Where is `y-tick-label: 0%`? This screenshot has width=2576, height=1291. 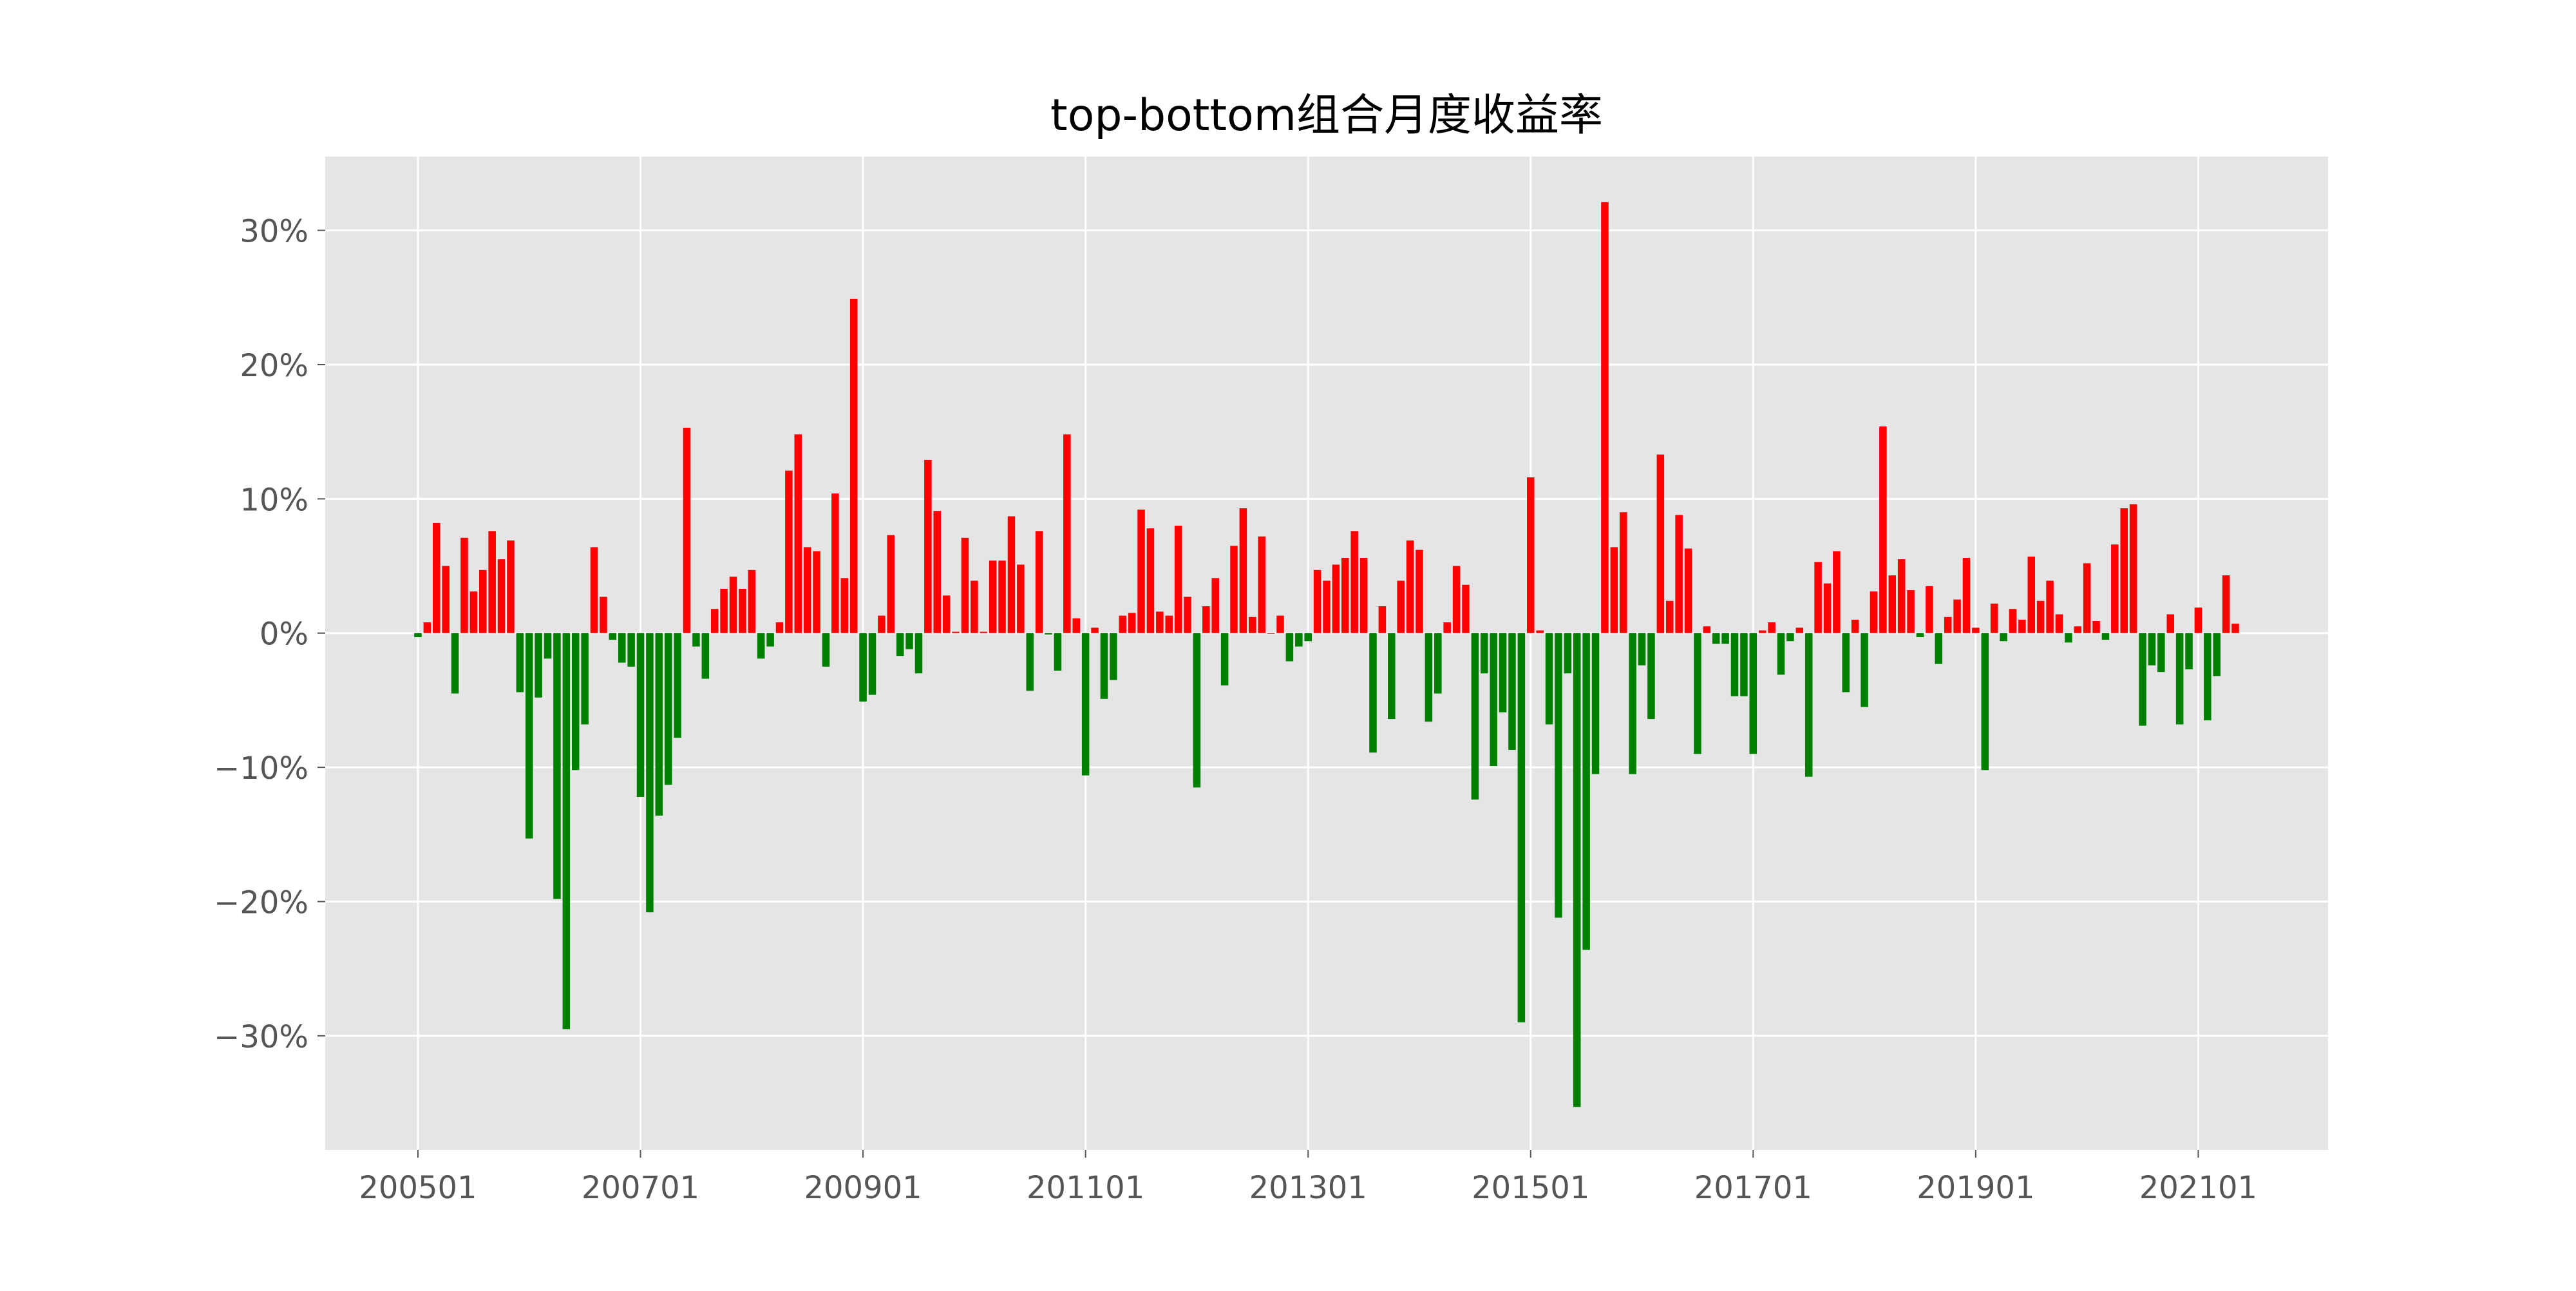 y-tick-label: 0% is located at coordinates (284, 635).